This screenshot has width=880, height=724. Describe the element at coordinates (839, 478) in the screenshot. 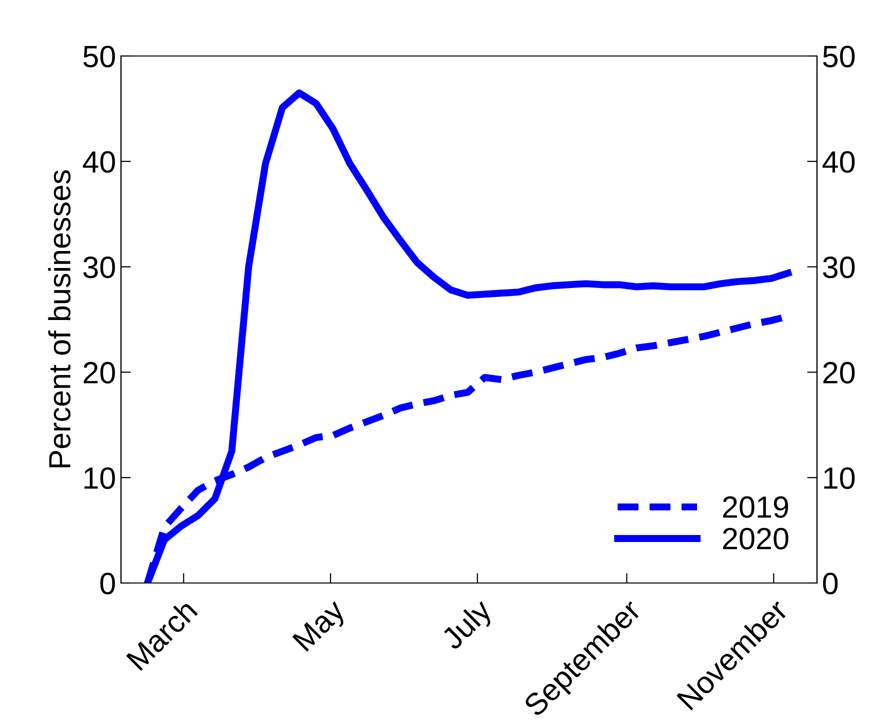

I see `y2-tick-label: 10` at that location.